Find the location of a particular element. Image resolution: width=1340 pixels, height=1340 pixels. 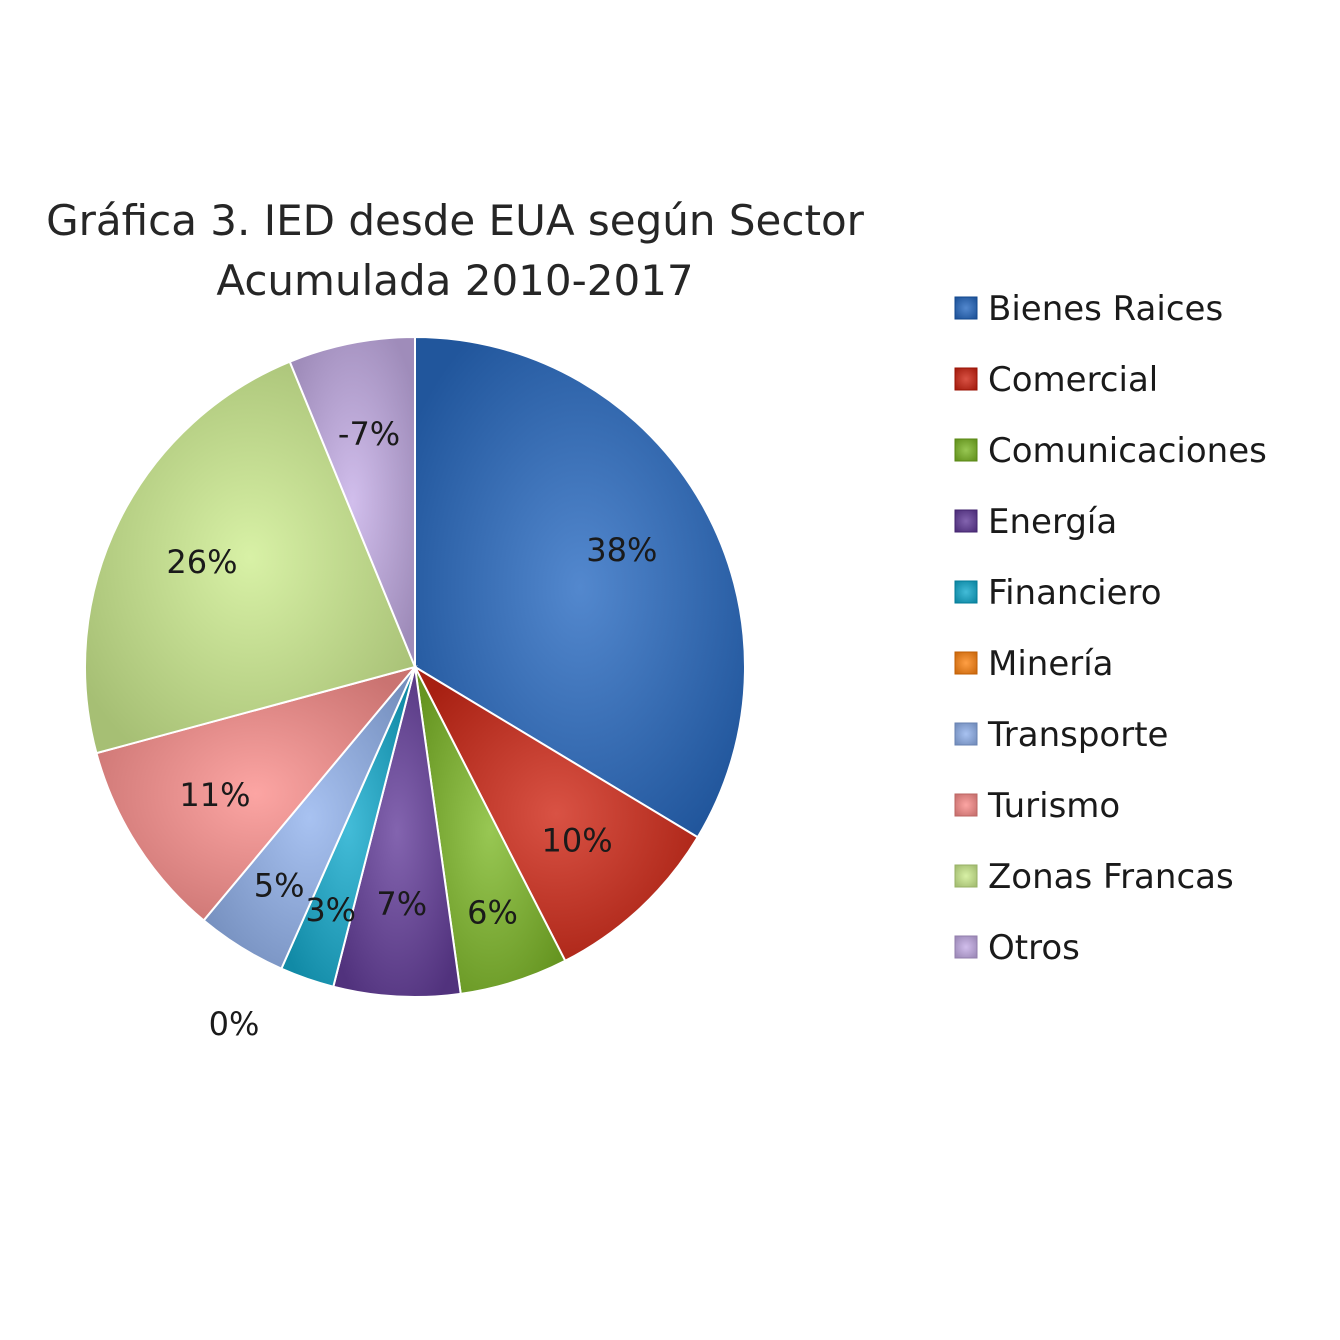

legend-label-energia: Energía is located at coordinates (1052, 522).